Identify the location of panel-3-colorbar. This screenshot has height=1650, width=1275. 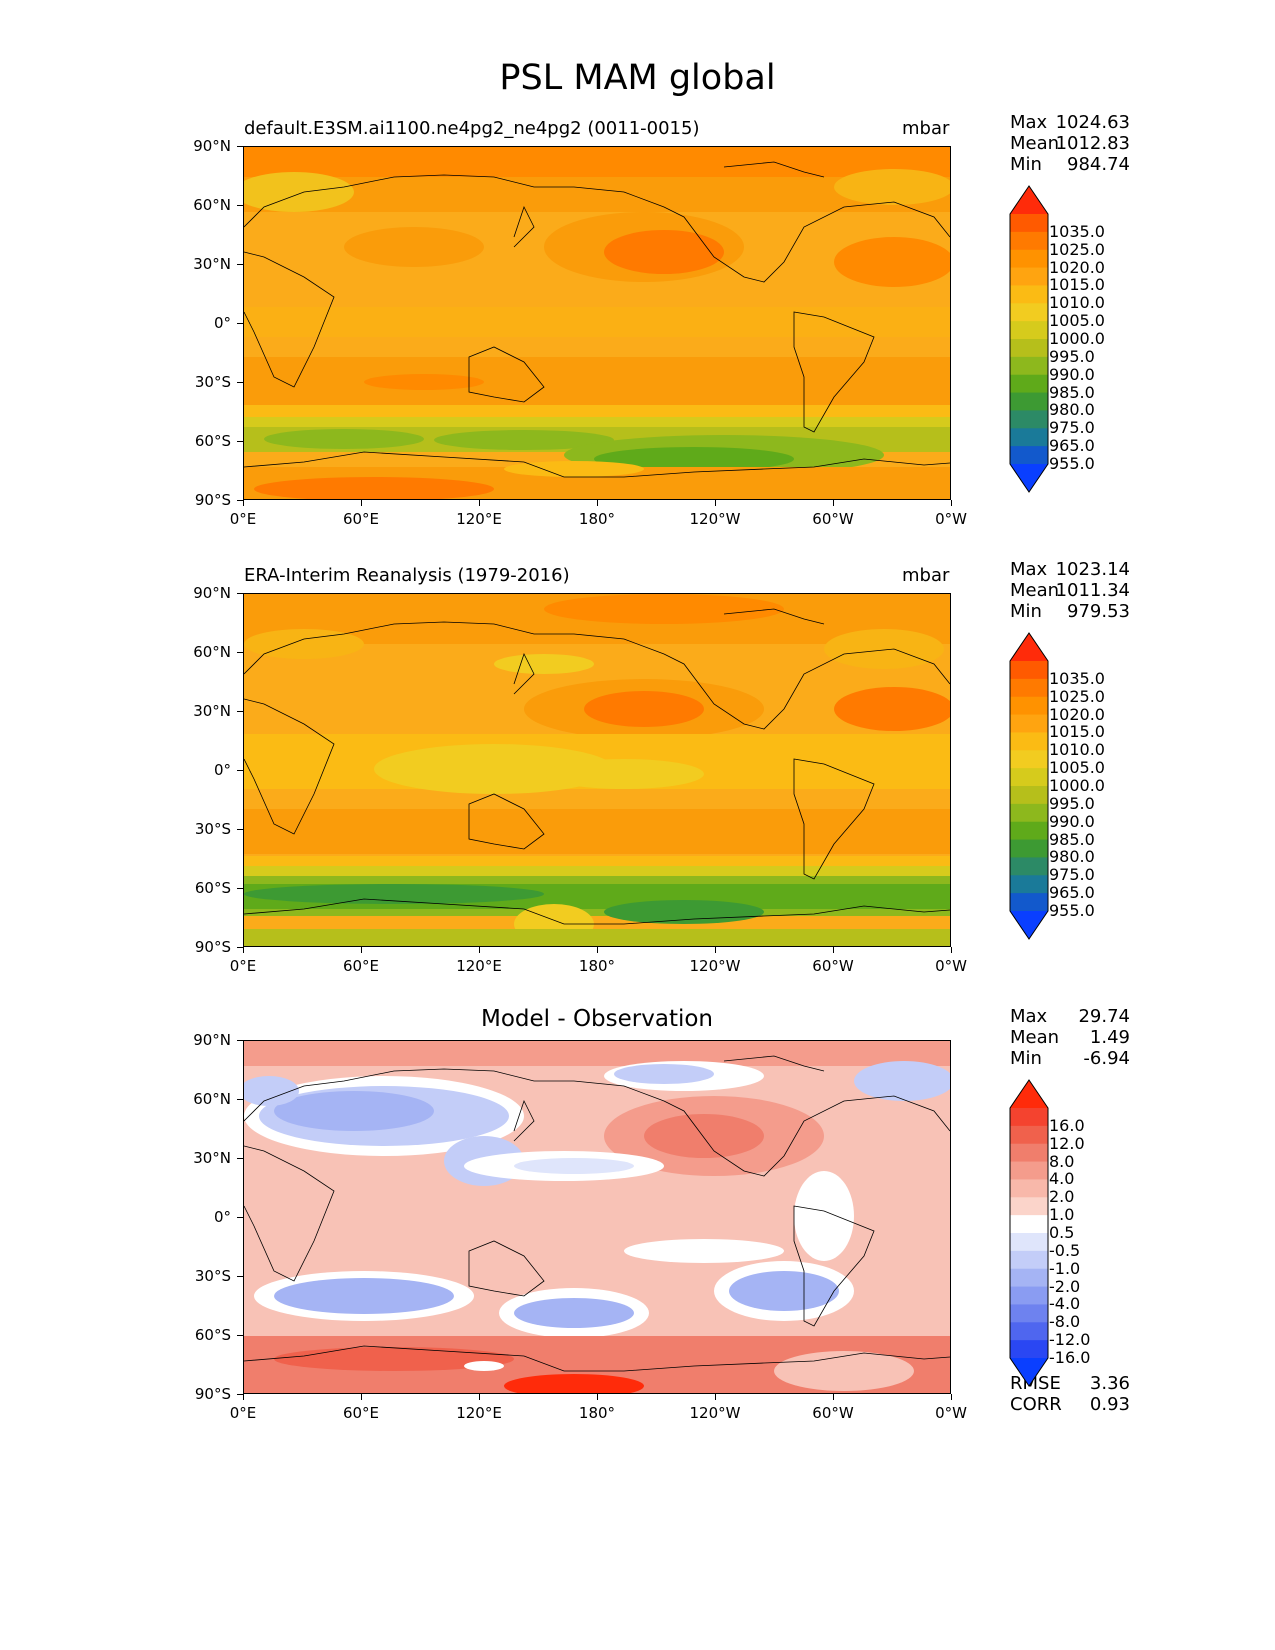
(1029, 1233).